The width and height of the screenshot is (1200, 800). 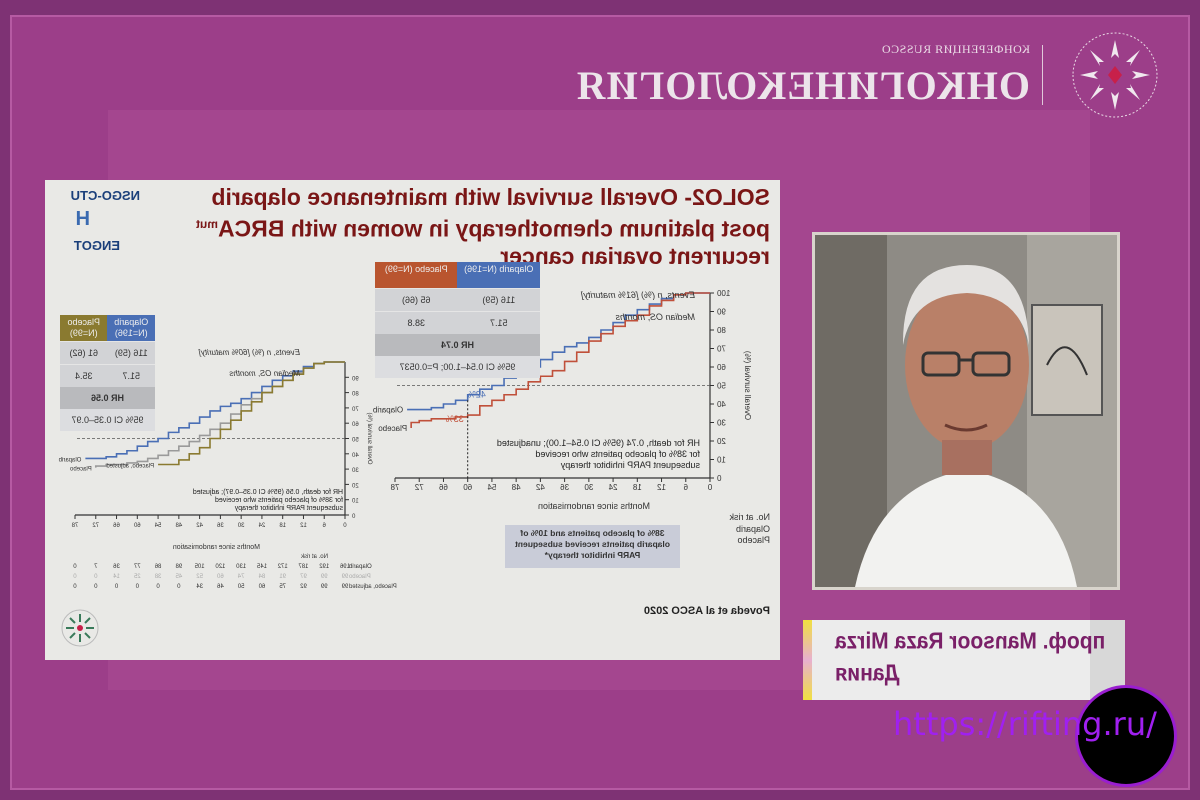 What do you see at coordinates (369, 438) in the screenshot?
I see `y-axis-label: Overall survival (%)` at bounding box center [369, 438].